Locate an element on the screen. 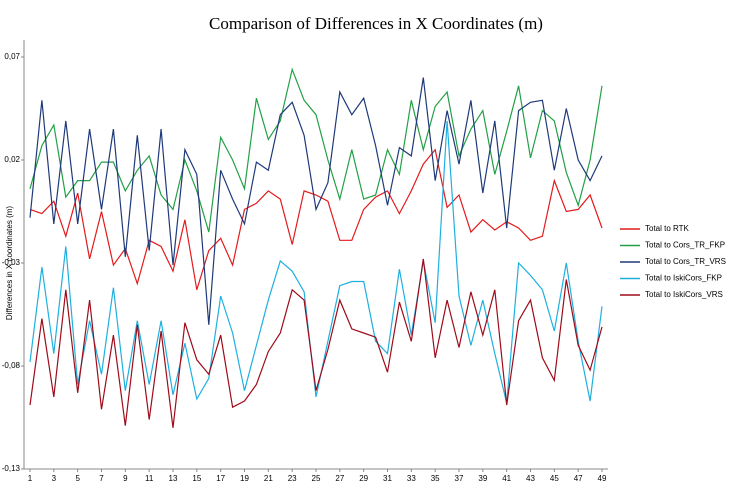 The image size is (736, 488). legend-label: Total to Cors_TR_VRS is located at coordinates (685, 261).